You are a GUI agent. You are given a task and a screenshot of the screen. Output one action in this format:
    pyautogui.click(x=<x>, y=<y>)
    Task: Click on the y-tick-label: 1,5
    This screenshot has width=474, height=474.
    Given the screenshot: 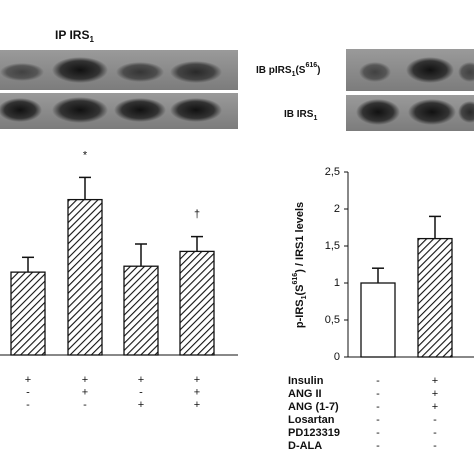 What is the action you would take?
    pyautogui.click(x=332, y=246)
    